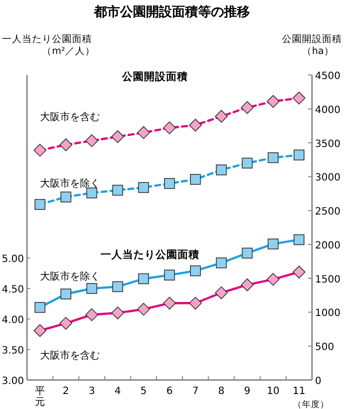 Image resolution: width=344 pixels, height=409 pixels. What do you see at coordinates (13, 259) in the screenshot?
I see `y-tick-label: 5.00` at bounding box center [13, 259].